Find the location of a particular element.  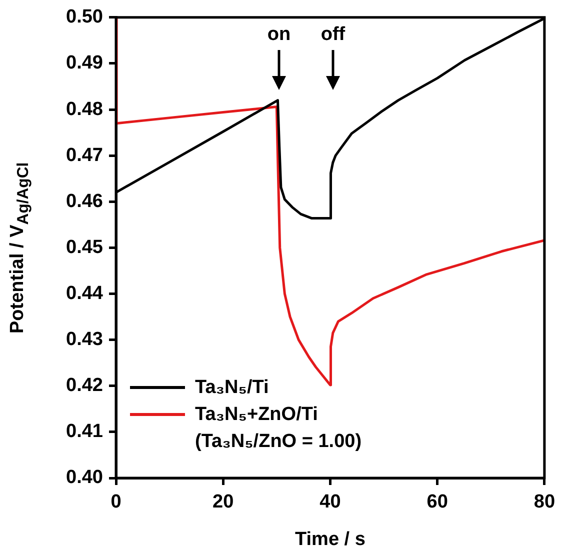

y-tick-label: 0.44 is located at coordinates (85, 293).